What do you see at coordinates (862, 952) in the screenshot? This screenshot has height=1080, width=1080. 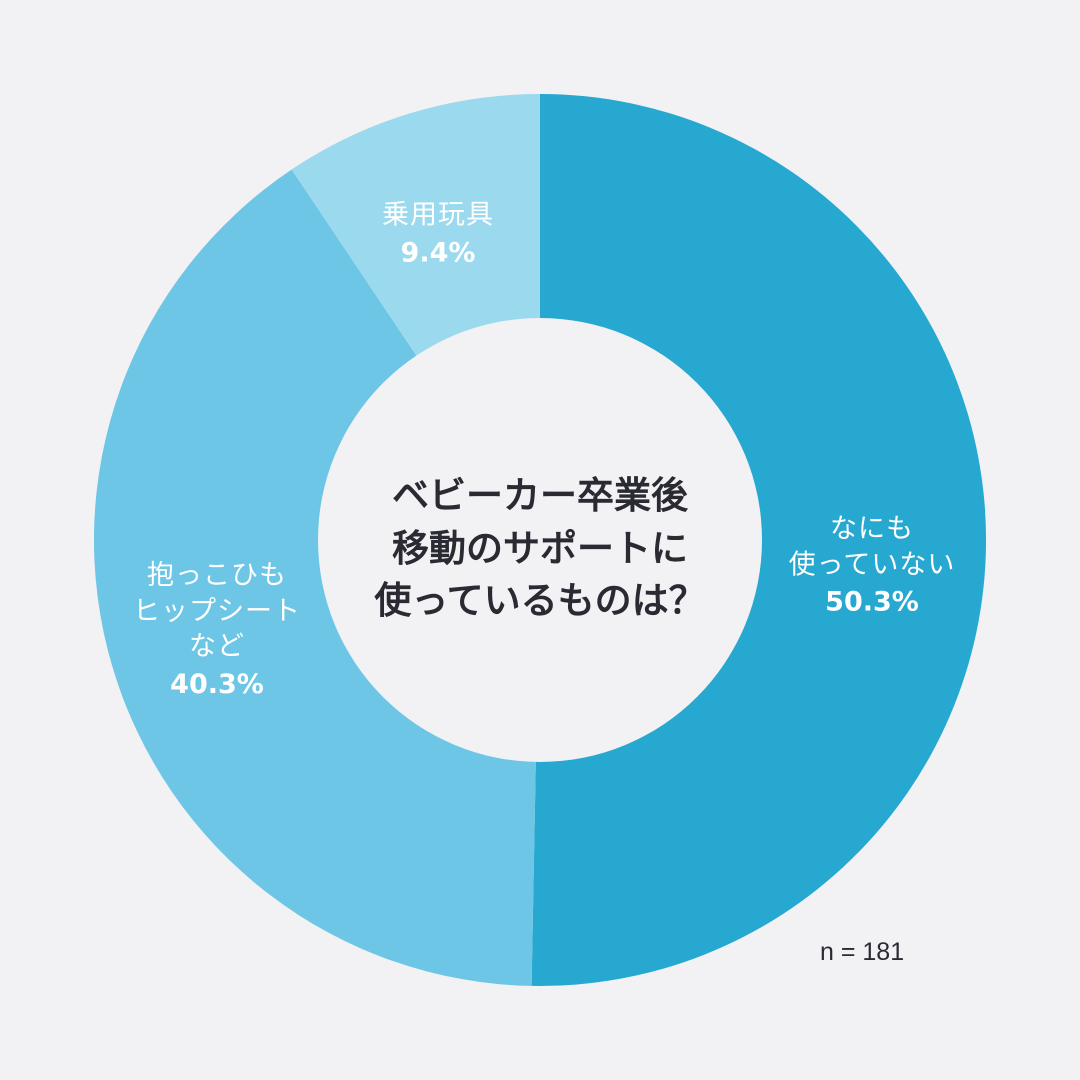 I see `sample-size-note: n = 181` at bounding box center [862, 952].